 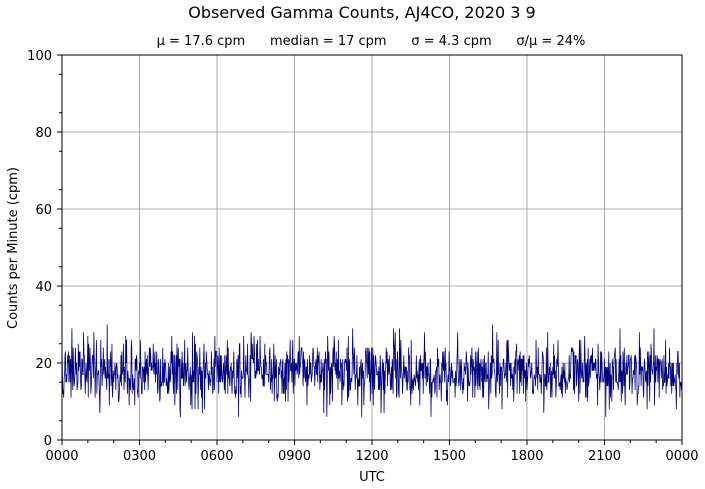 I want to click on x-tick-label: 0900, so click(x=294, y=456).